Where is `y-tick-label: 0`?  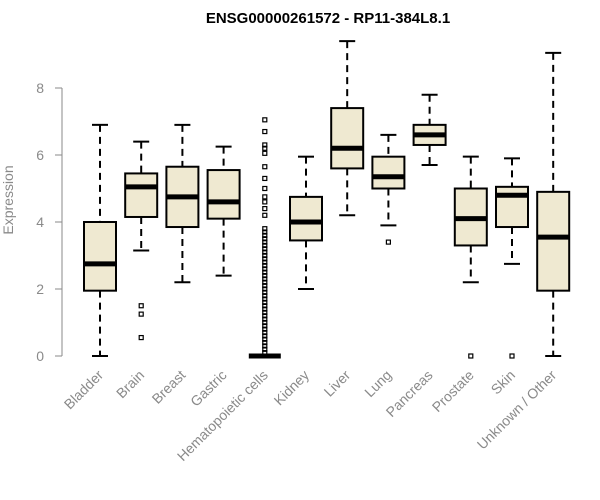
y-tick-label: 0 is located at coordinates (40, 356).